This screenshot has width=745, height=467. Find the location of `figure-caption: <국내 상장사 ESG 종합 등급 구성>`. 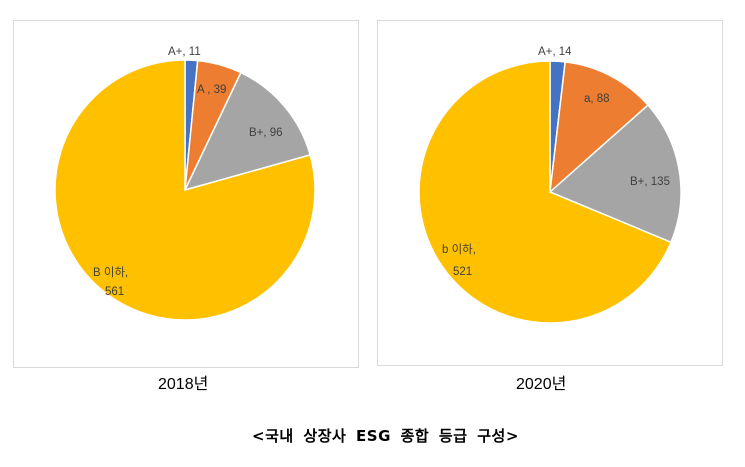

figure-caption: <국내 상장사 ESG 종합 등급 구성> is located at coordinates (385, 436).